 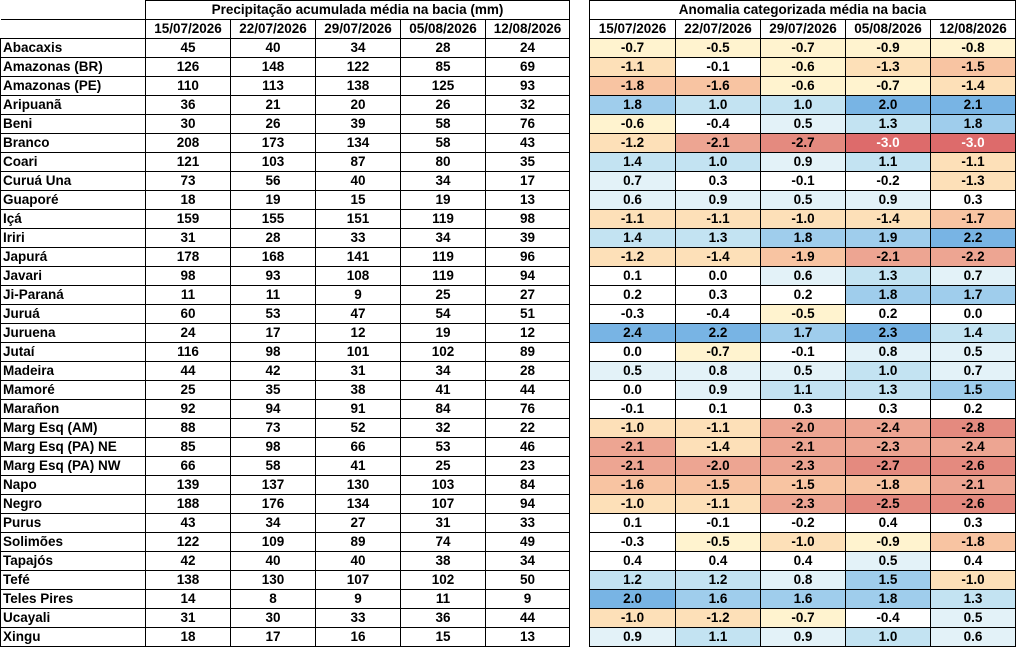 I want to click on anom-date-header: 12/08/2026, so click(x=973, y=29).